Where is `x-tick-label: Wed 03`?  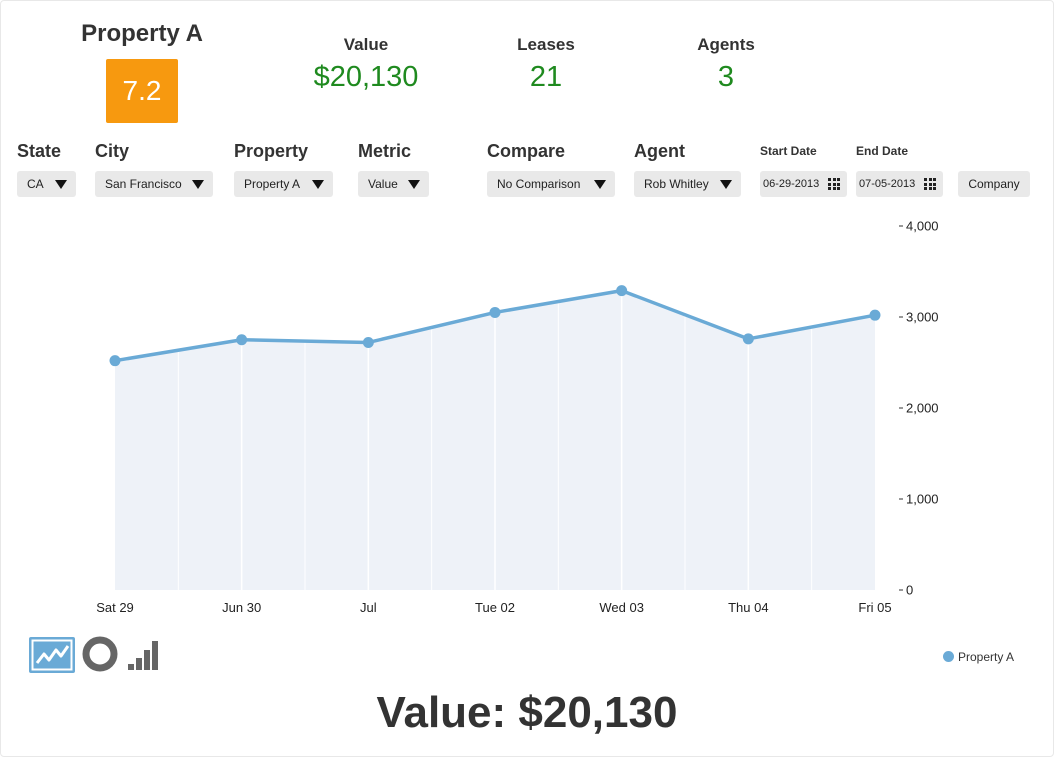
x-tick-label: Wed 03 is located at coordinates (621, 607).